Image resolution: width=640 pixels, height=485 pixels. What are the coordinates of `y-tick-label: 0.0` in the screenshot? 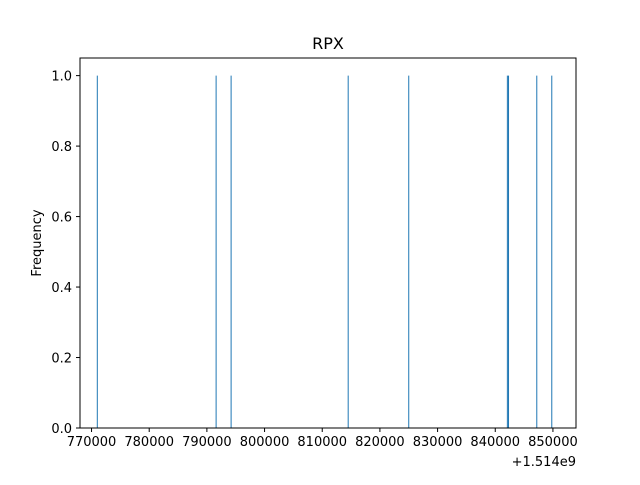 It's located at (61, 429).